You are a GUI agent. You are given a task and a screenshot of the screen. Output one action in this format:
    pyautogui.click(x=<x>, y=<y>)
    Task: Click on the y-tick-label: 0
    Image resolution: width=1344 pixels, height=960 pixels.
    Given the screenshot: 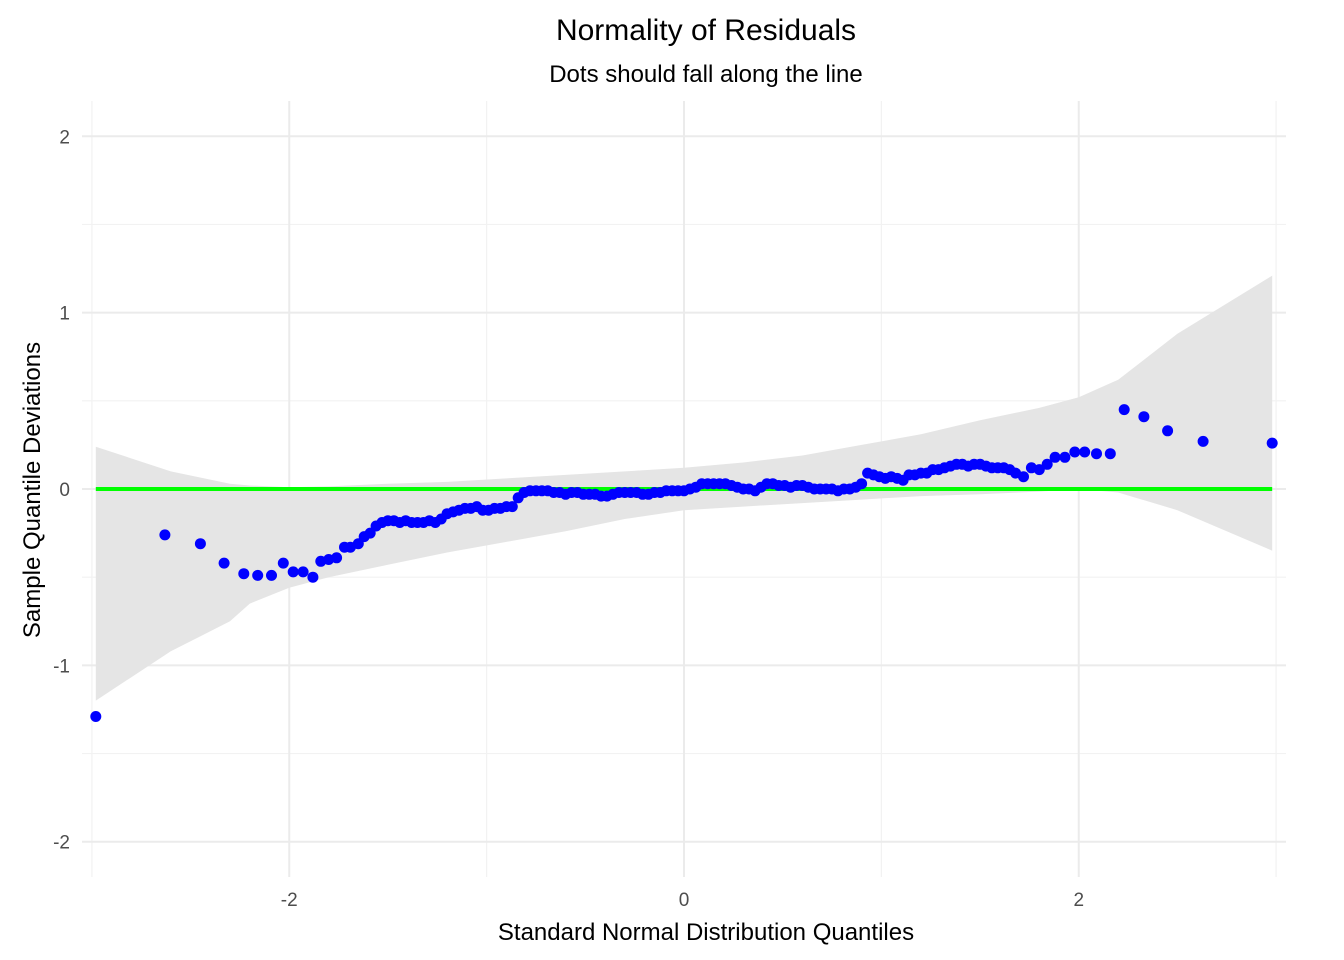 What is the action you would take?
    pyautogui.click(x=64, y=490)
    